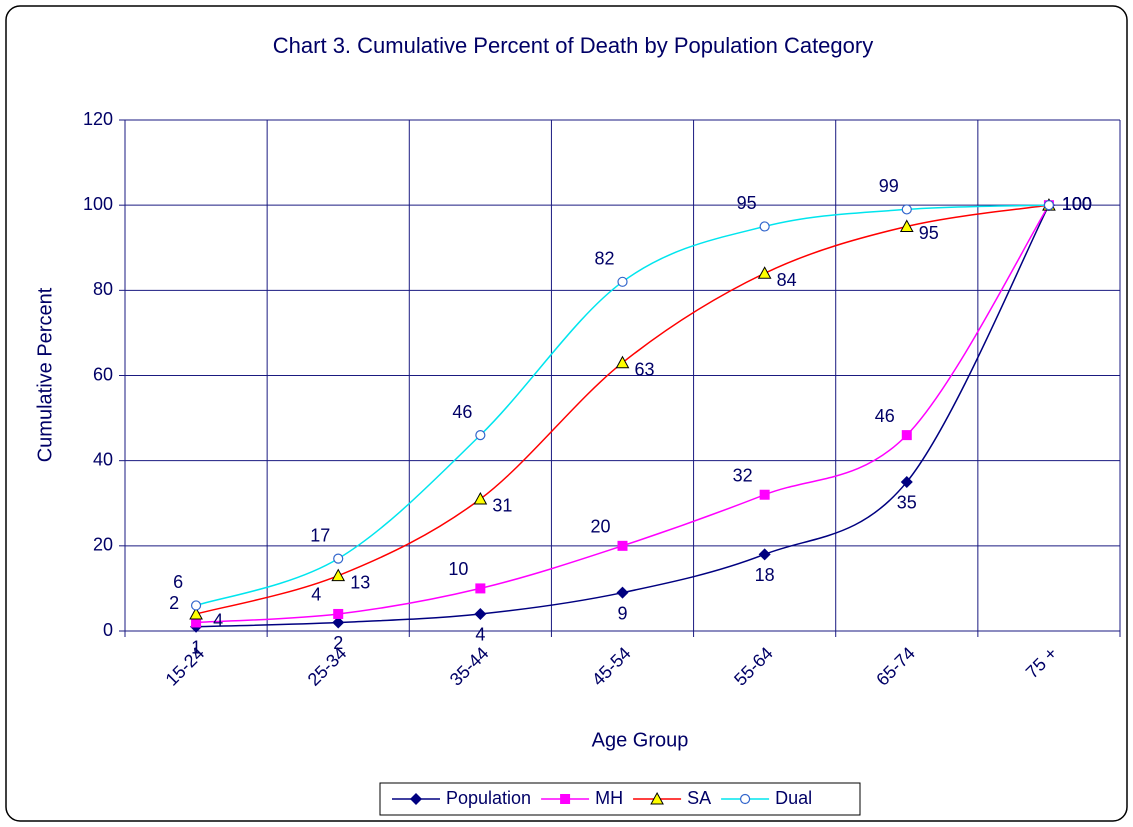 Image resolution: width=1133 pixels, height=827 pixels. Describe the element at coordinates (622, 613) in the screenshot. I see `data-label: 9` at that location.